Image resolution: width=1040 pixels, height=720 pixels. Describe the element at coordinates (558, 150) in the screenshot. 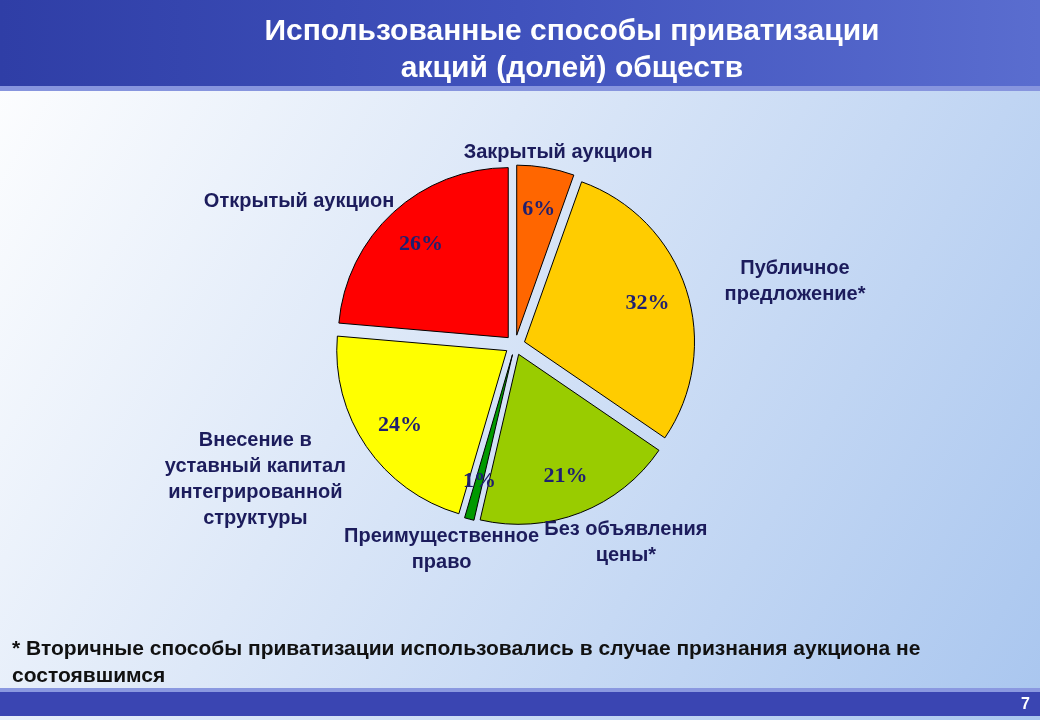

I see `slice-label: Закрытый аукцион` at that location.